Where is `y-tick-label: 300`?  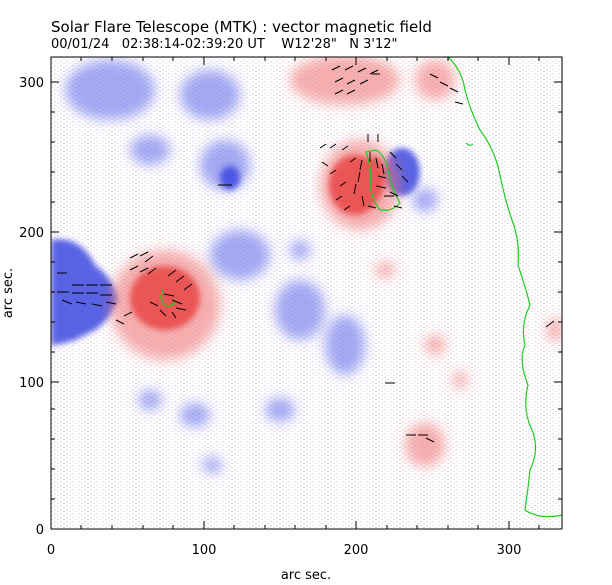 y-tick-label: 300 is located at coordinates (31, 83).